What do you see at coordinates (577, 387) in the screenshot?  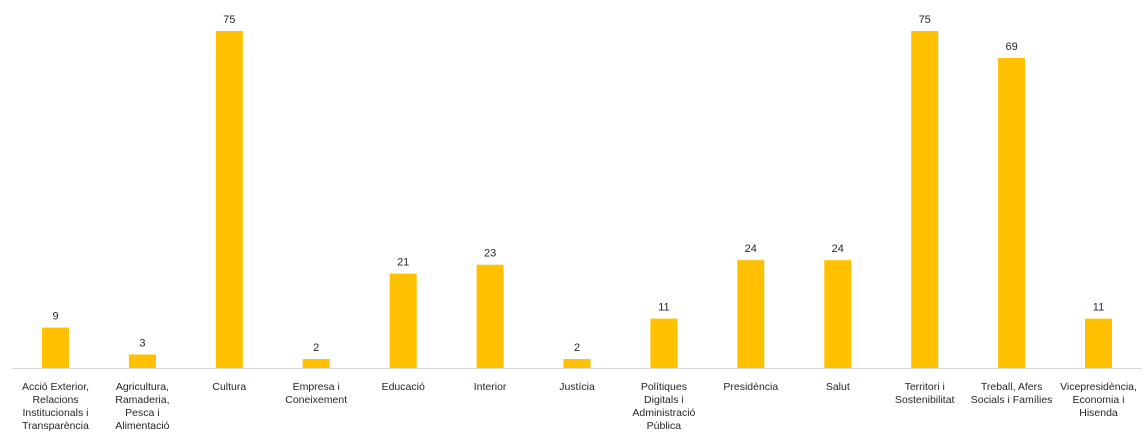 I see `category-label: Justícia` at bounding box center [577, 387].